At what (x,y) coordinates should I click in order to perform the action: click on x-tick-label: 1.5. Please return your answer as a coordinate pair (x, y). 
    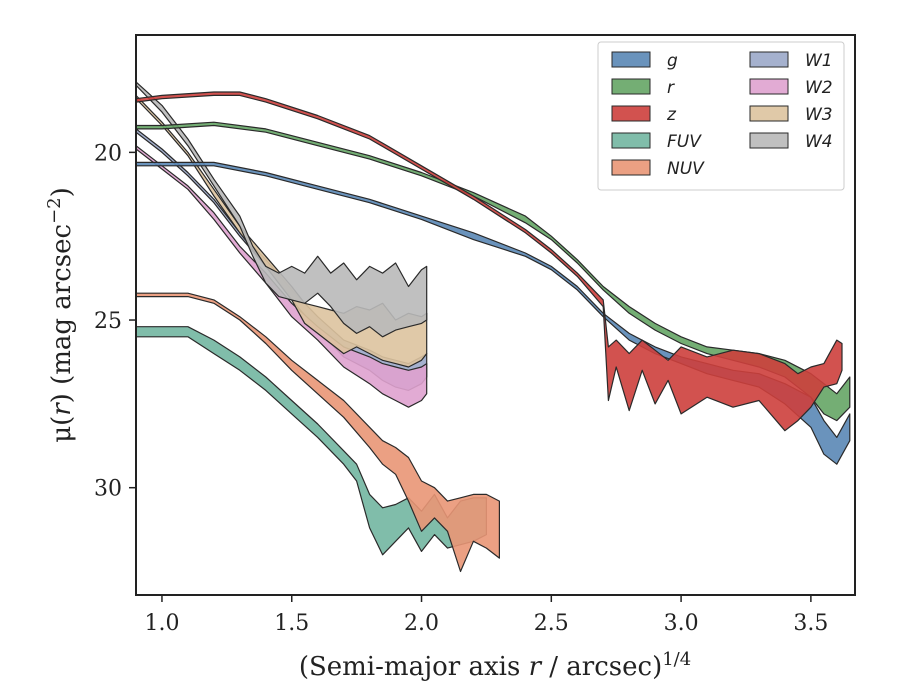
    Looking at the image, I should click on (291, 623).